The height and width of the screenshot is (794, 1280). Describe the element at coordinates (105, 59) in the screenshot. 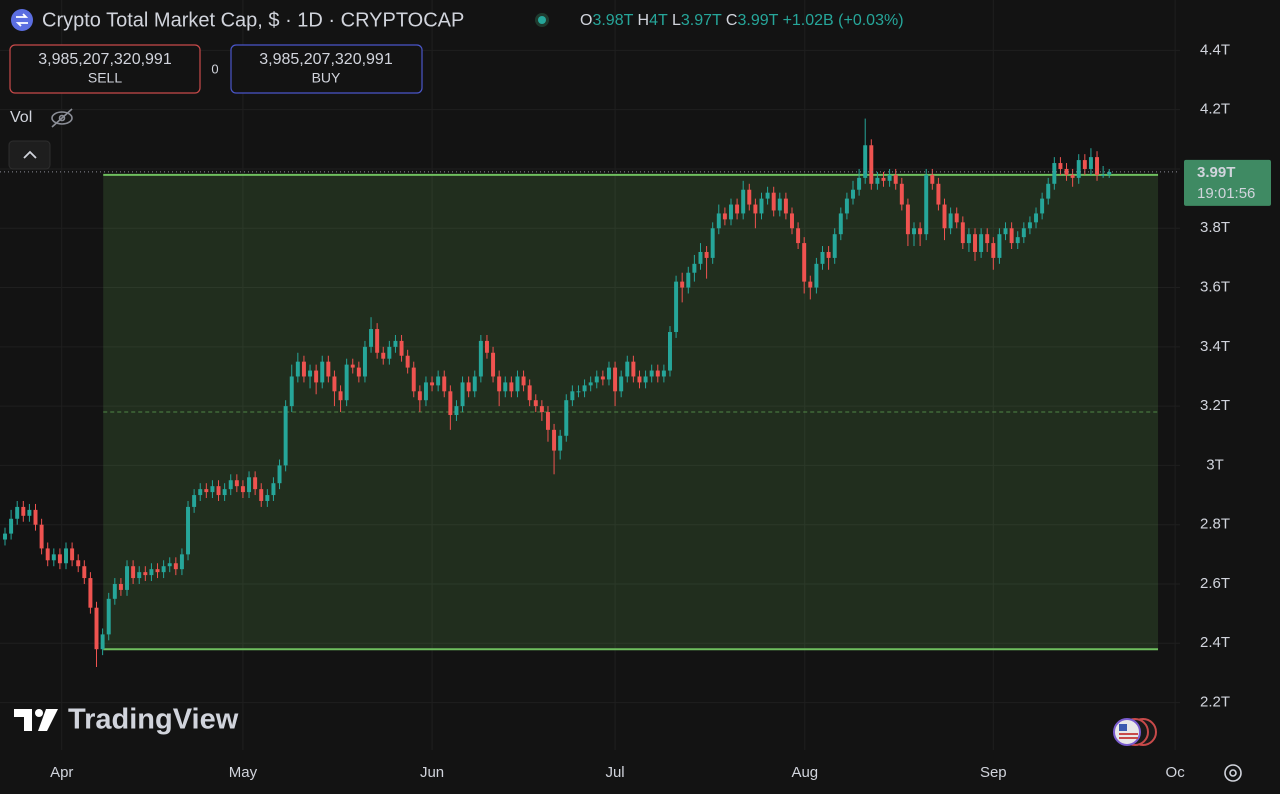

I see `sell-price: 3,985,207,320,991` at that location.